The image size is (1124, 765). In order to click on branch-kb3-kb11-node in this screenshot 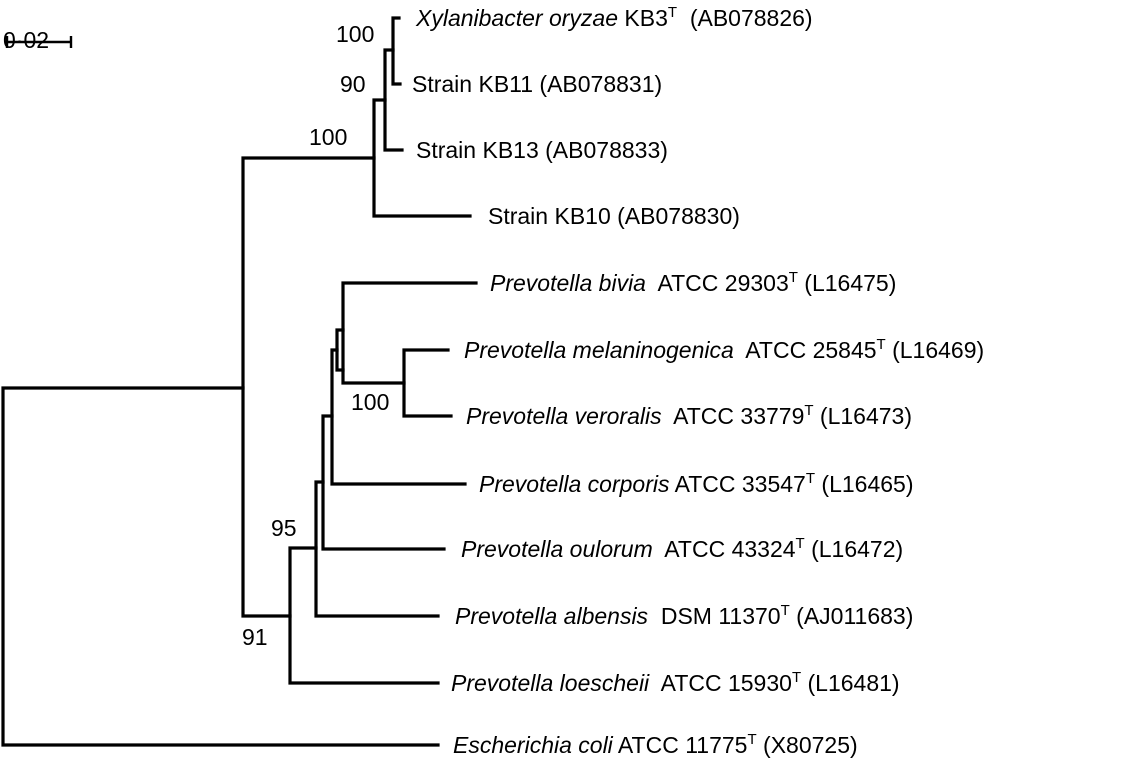, I will do `click(396, 51)`.